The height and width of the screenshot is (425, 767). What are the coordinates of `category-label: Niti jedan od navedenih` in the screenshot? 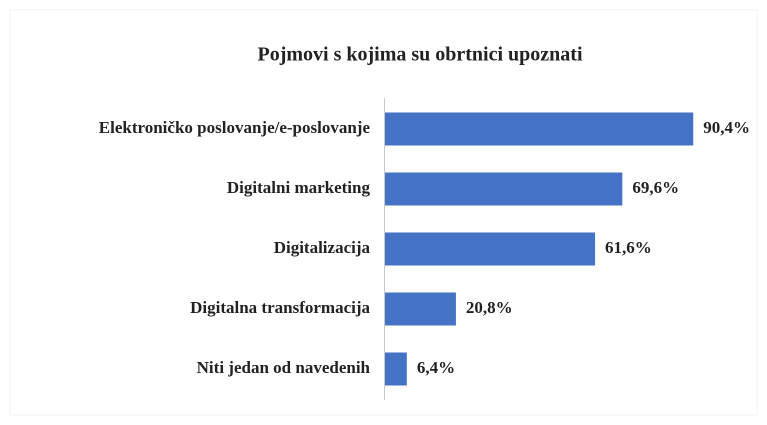 It's located at (284, 367).